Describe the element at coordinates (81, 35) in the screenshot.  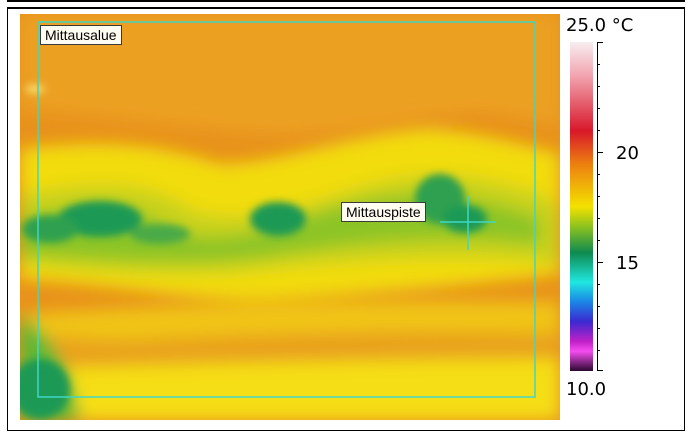
I see `measurement-area-label: Mittausalue` at that location.